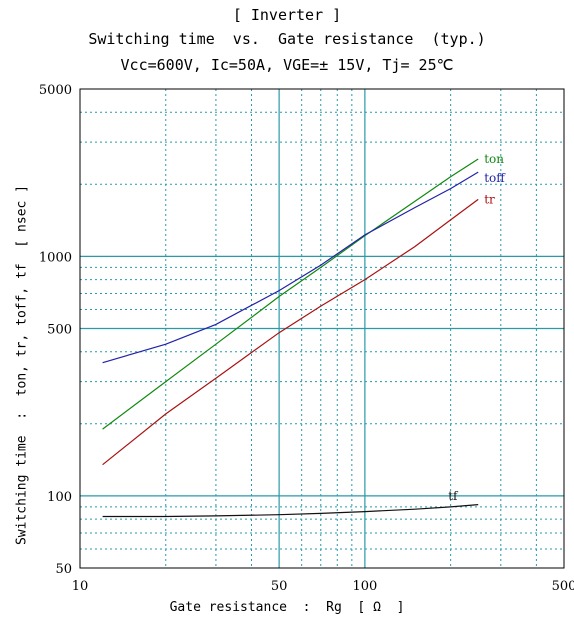 This screenshot has height=623, width=574. What do you see at coordinates (495, 178) in the screenshot?
I see `series-label-toff: toff` at bounding box center [495, 178].